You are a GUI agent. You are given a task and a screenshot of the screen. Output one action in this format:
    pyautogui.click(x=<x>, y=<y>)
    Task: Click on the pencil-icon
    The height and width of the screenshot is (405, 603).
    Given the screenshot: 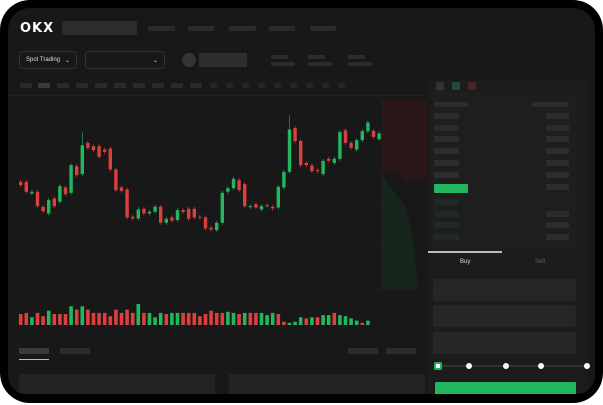 What is the action you would take?
    pyautogui.click(x=293, y=85)
    